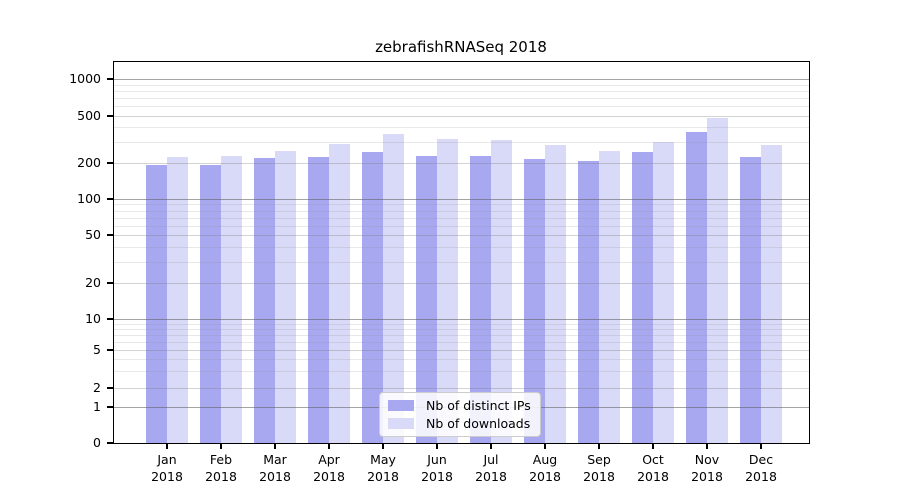  What do you see at coordinates (221, 446) in the screenshot?
I see `x-tick-mark-feb` at bounding box center [221, 446].